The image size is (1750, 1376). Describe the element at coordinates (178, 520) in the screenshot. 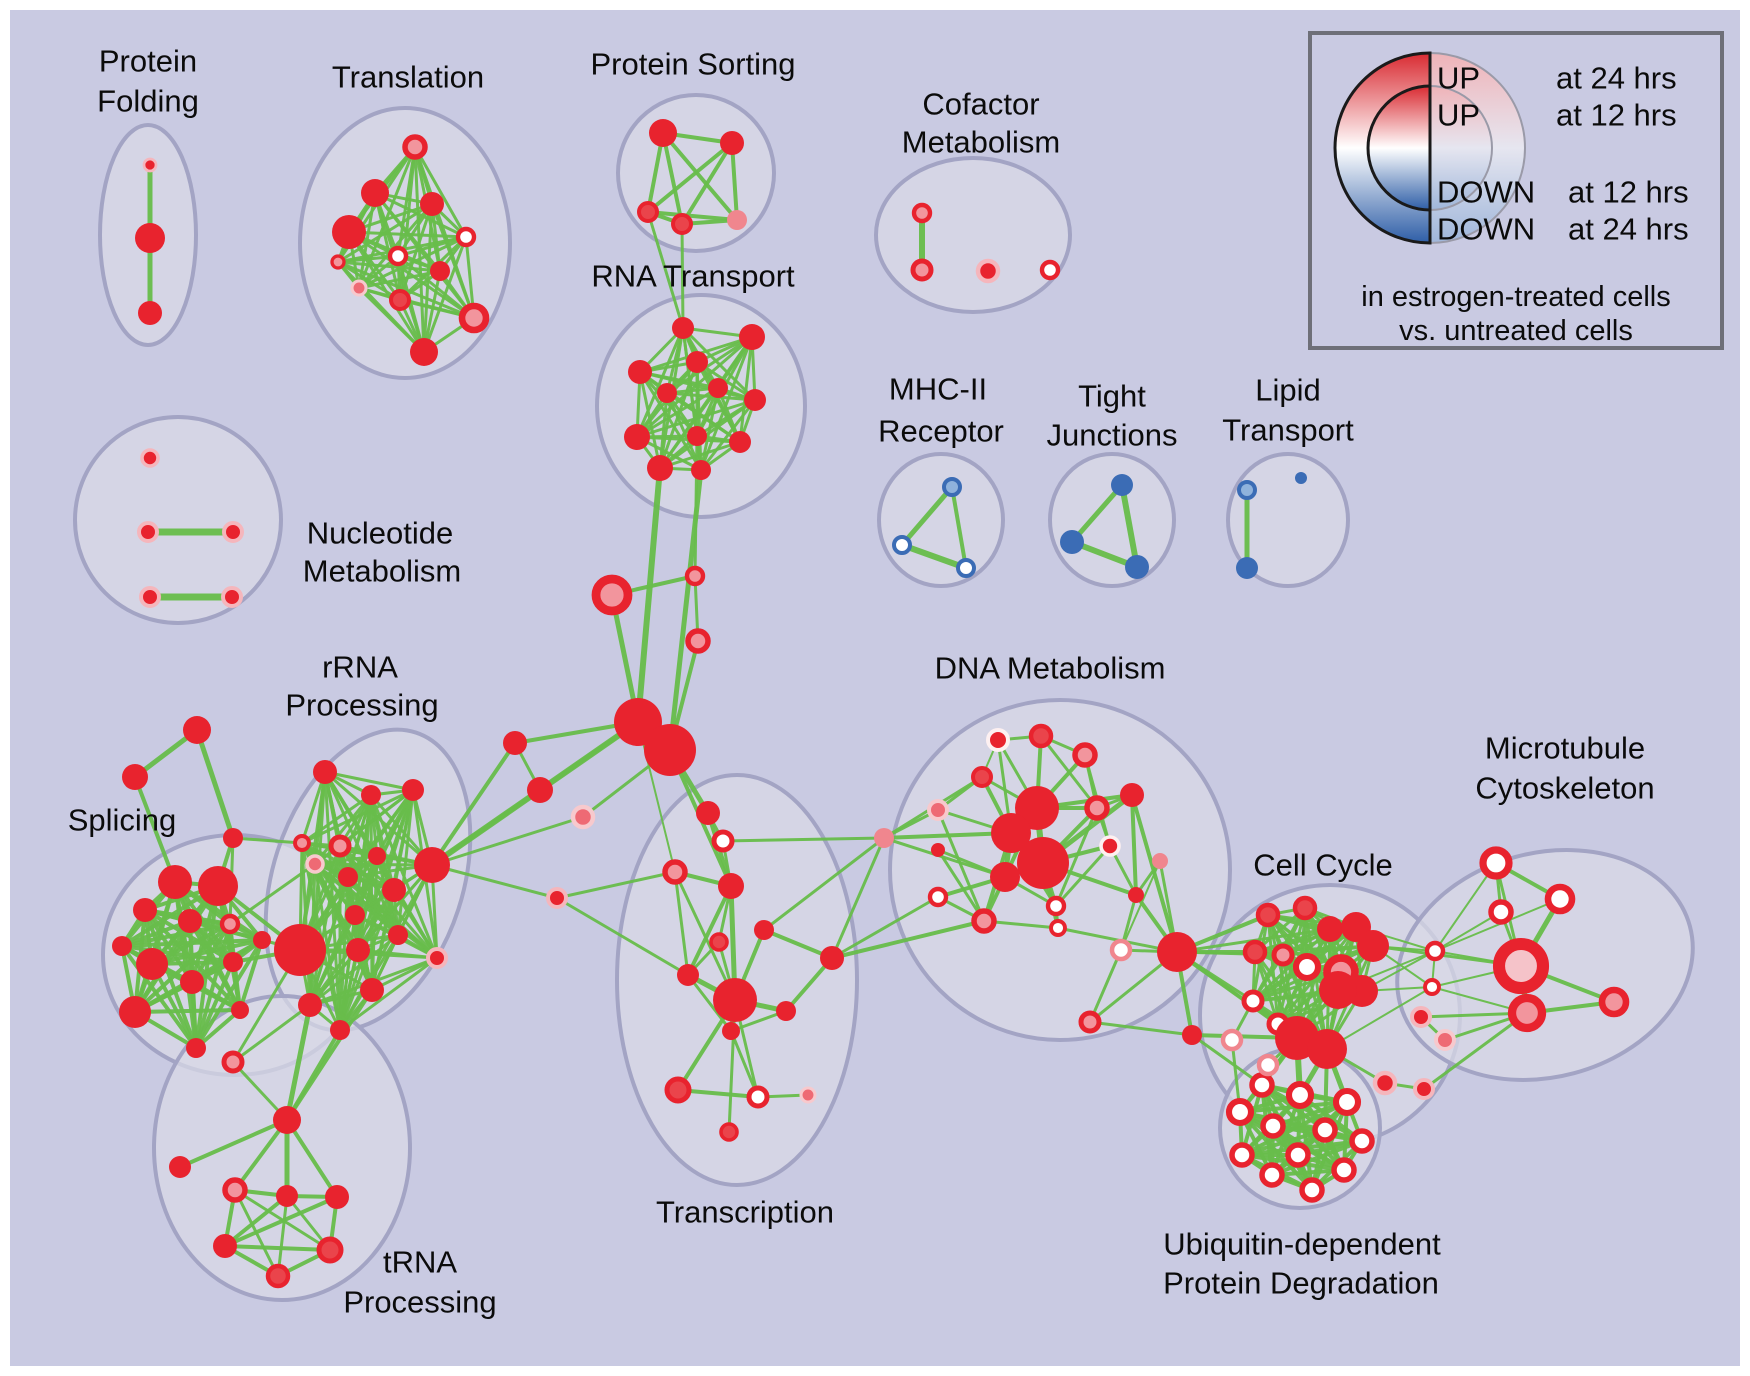

I see `nucleotide-metabolism-region` at that location.